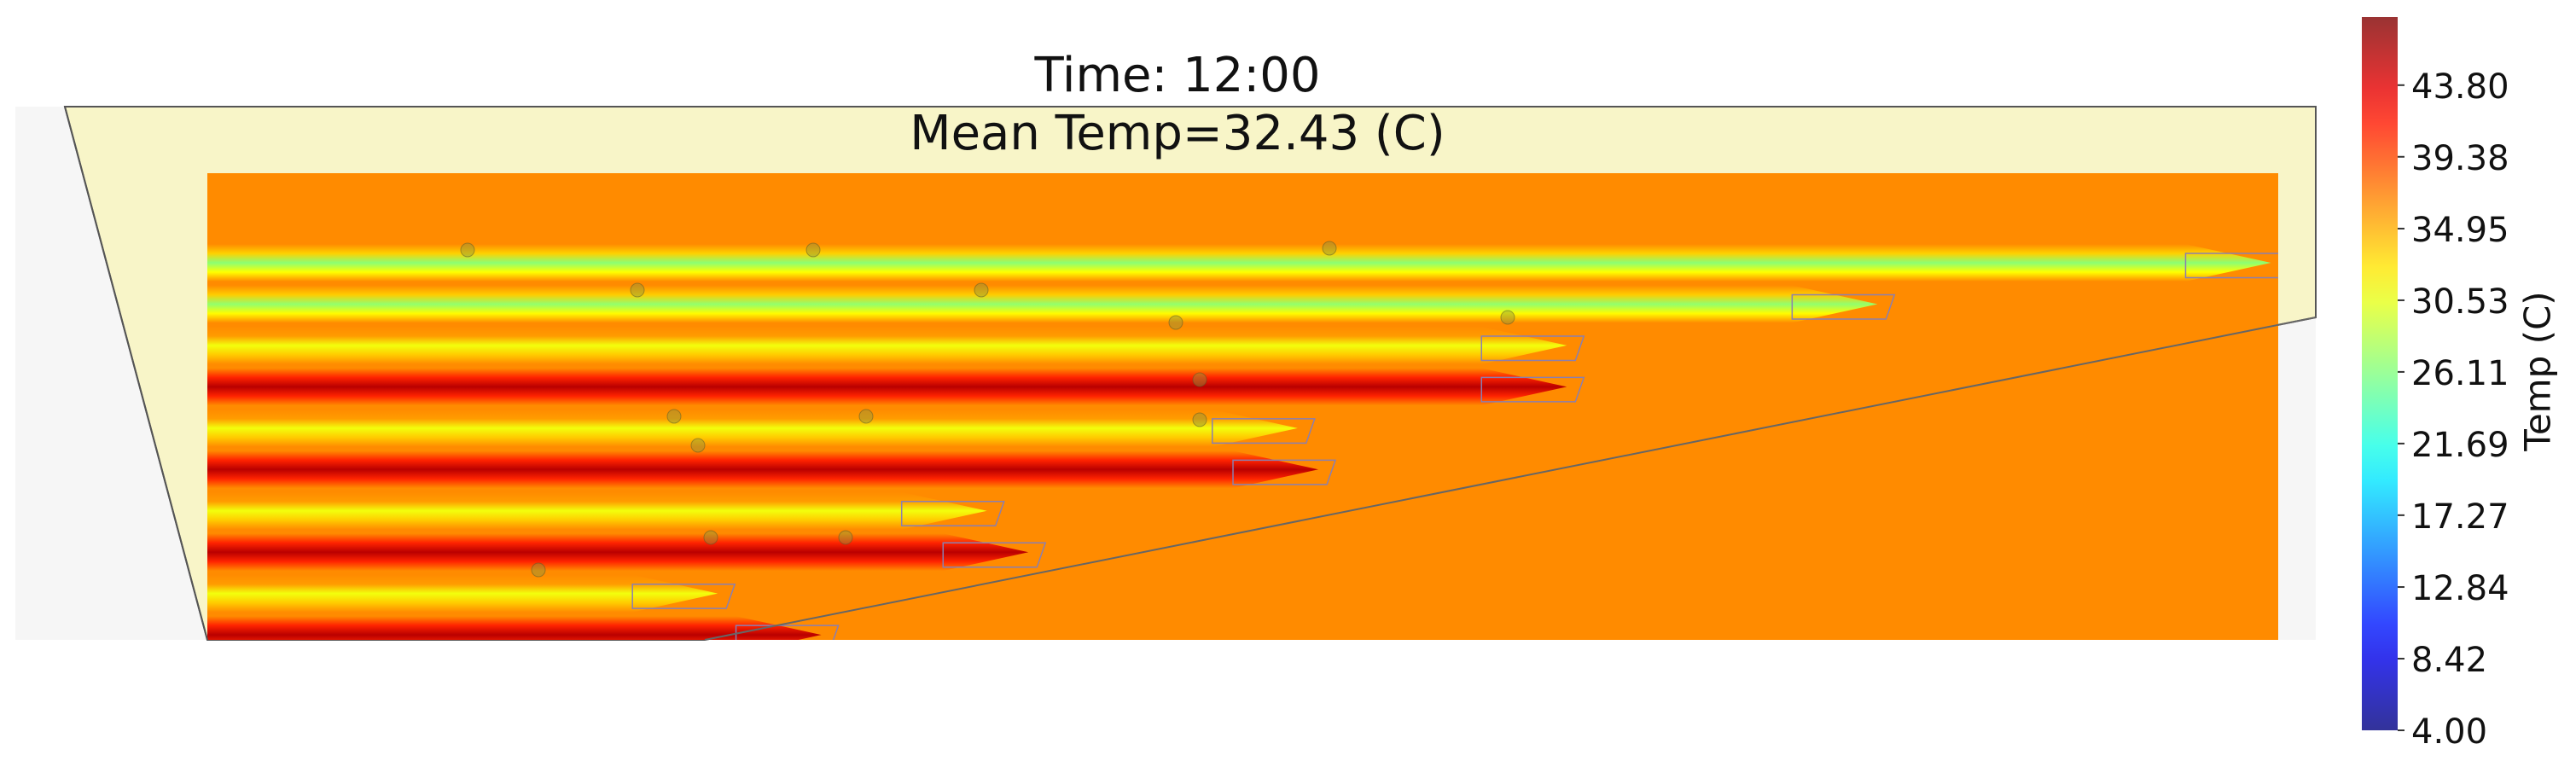 This screenshot has width=2576, height=767. What do you see at coordinates (2537, 371) in the screenshot?
I see `colorbar-label: Temp (C)` at bounding box center [2537, 371].